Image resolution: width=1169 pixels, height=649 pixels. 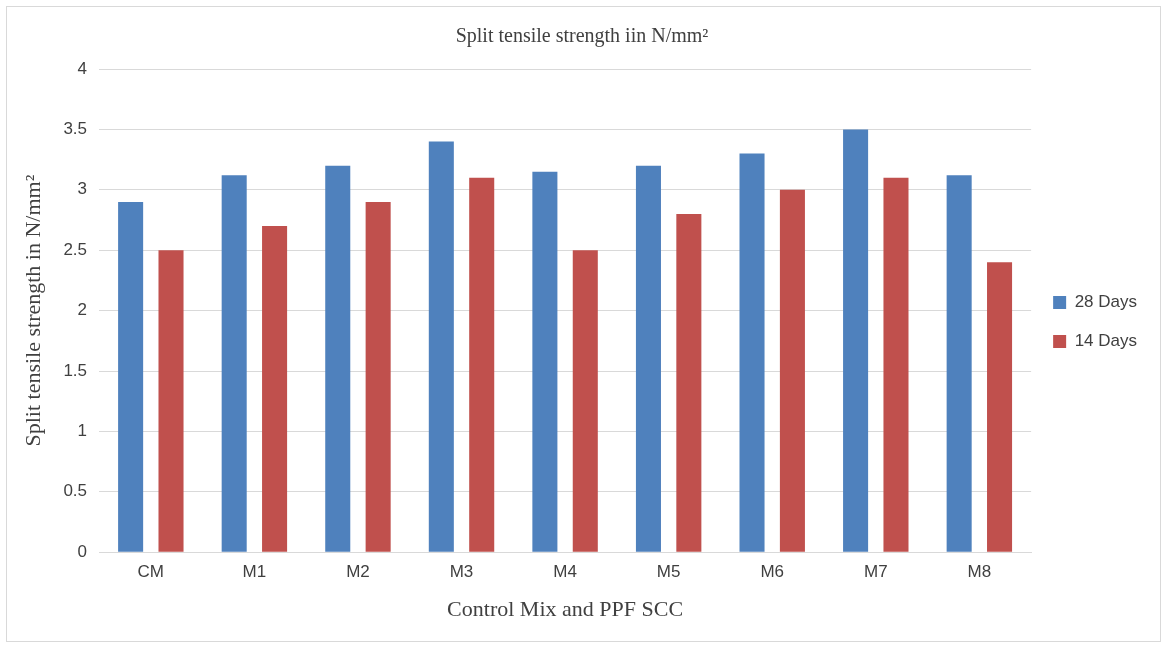 I want to click on x-tick-label: M8, so click(x=979, y=572).